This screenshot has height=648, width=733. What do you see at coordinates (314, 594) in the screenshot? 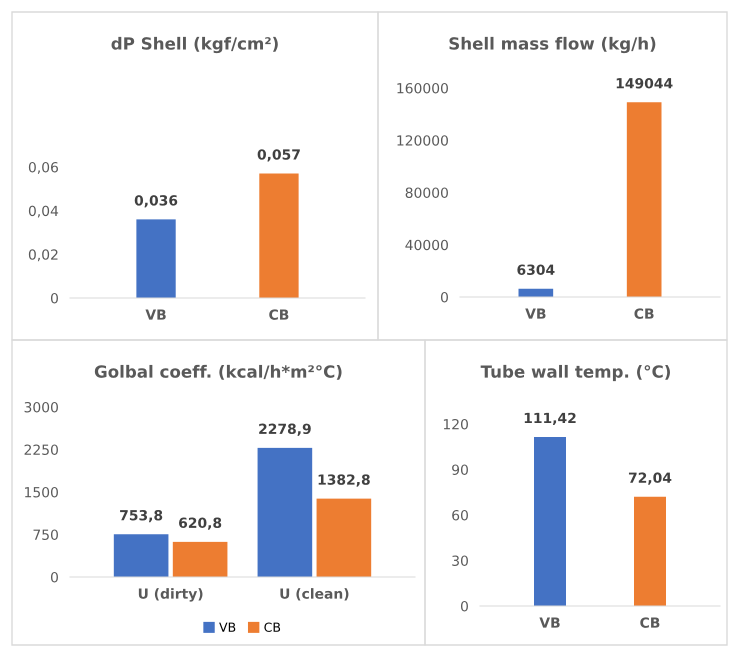
I see `x-tick-label: U (clean)` at bounding box center [314, 594].